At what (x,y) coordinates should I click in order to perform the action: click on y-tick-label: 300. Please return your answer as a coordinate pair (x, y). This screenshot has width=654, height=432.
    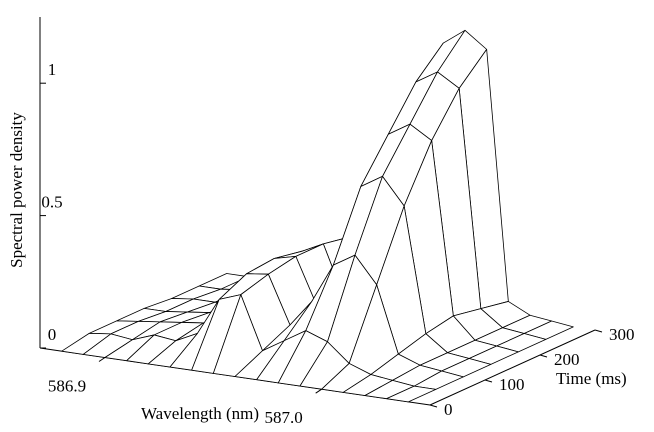
    Looking at the image, I should click on (622, 334).